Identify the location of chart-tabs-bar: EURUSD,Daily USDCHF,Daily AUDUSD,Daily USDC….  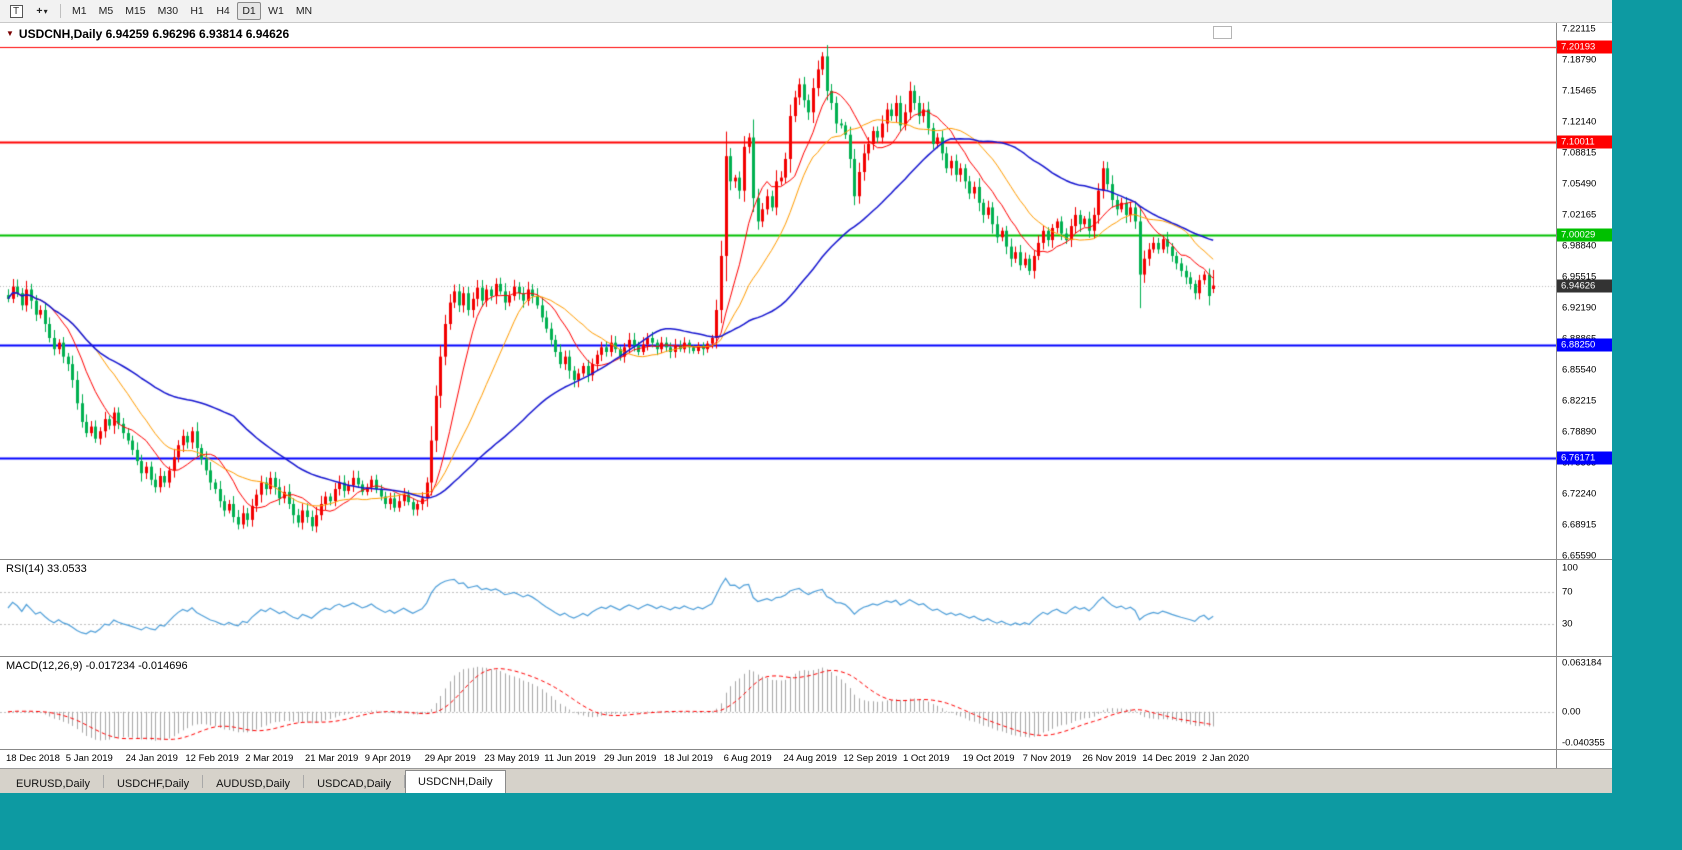
(806, 780).